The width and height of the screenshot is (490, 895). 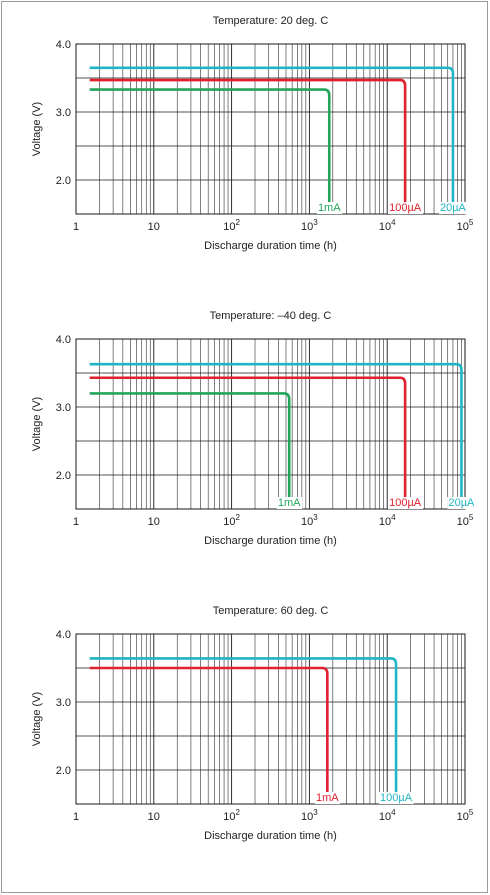 What do you see at coordinates (271, 316) in the screenshot?
I see `chart-title: Temperature: –40 deg. C` at bounding box center [271, 316].